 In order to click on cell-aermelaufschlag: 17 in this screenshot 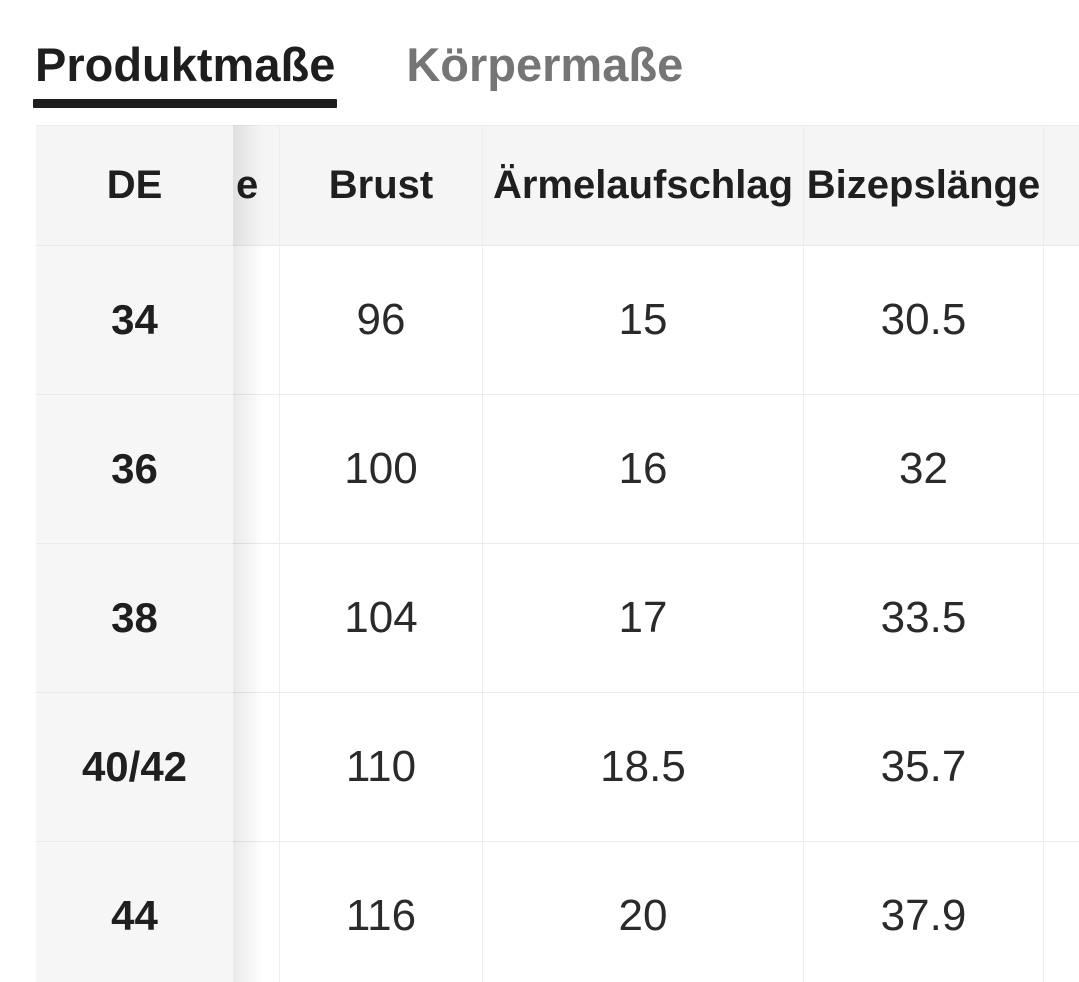, I will do `click(642, 618)`.